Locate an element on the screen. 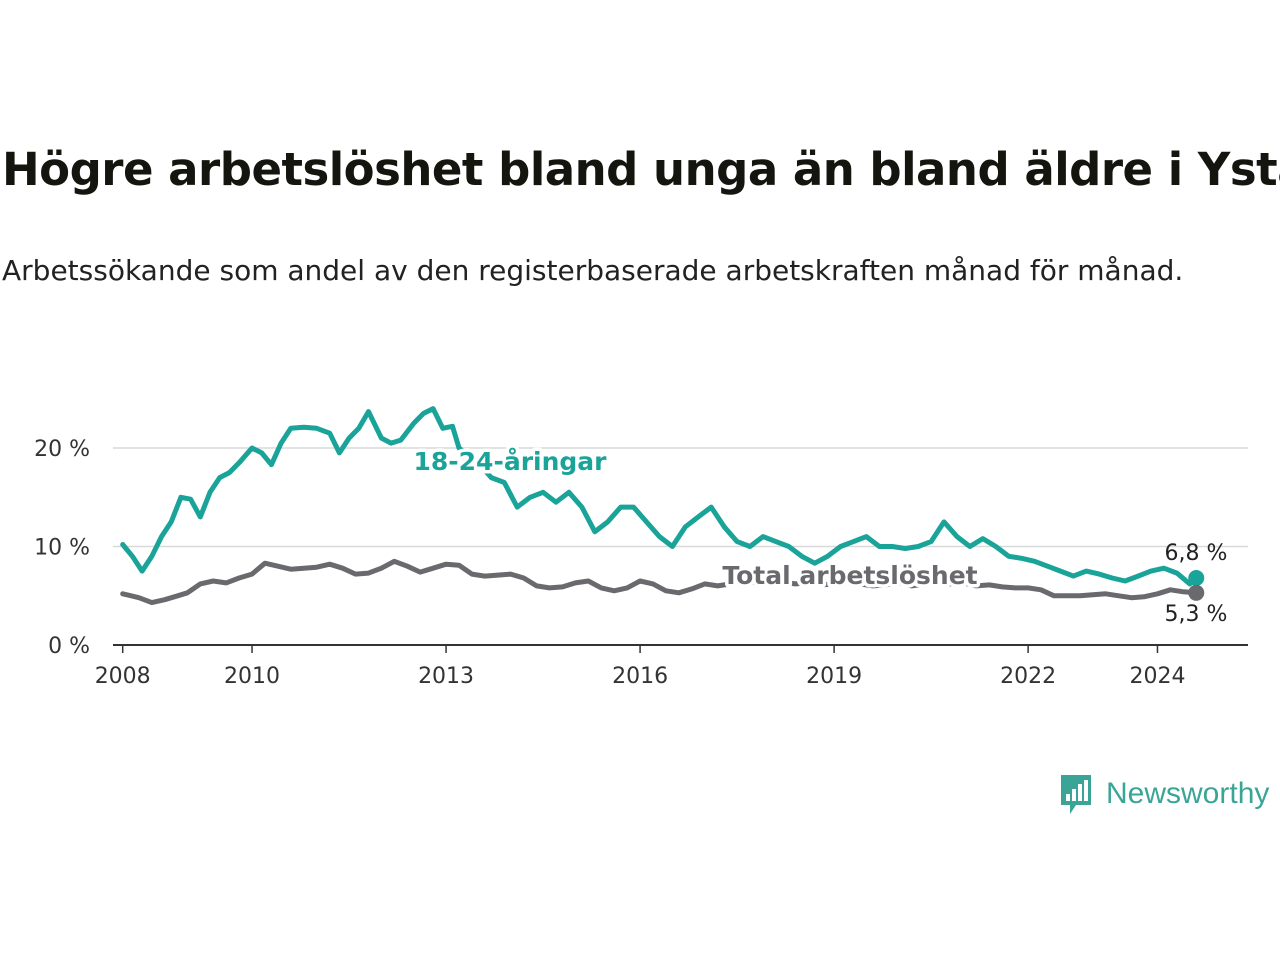  x-tick-label: 2019 is located at coordinates (834, 676).